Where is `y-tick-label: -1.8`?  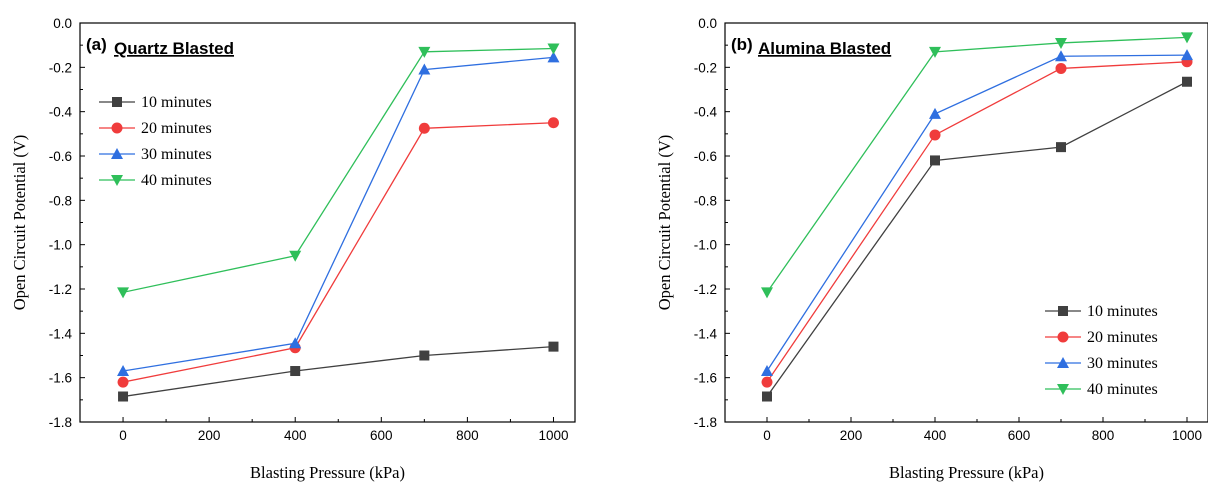
y-tick-label: -1.8 is located at coordinates (60, 422).